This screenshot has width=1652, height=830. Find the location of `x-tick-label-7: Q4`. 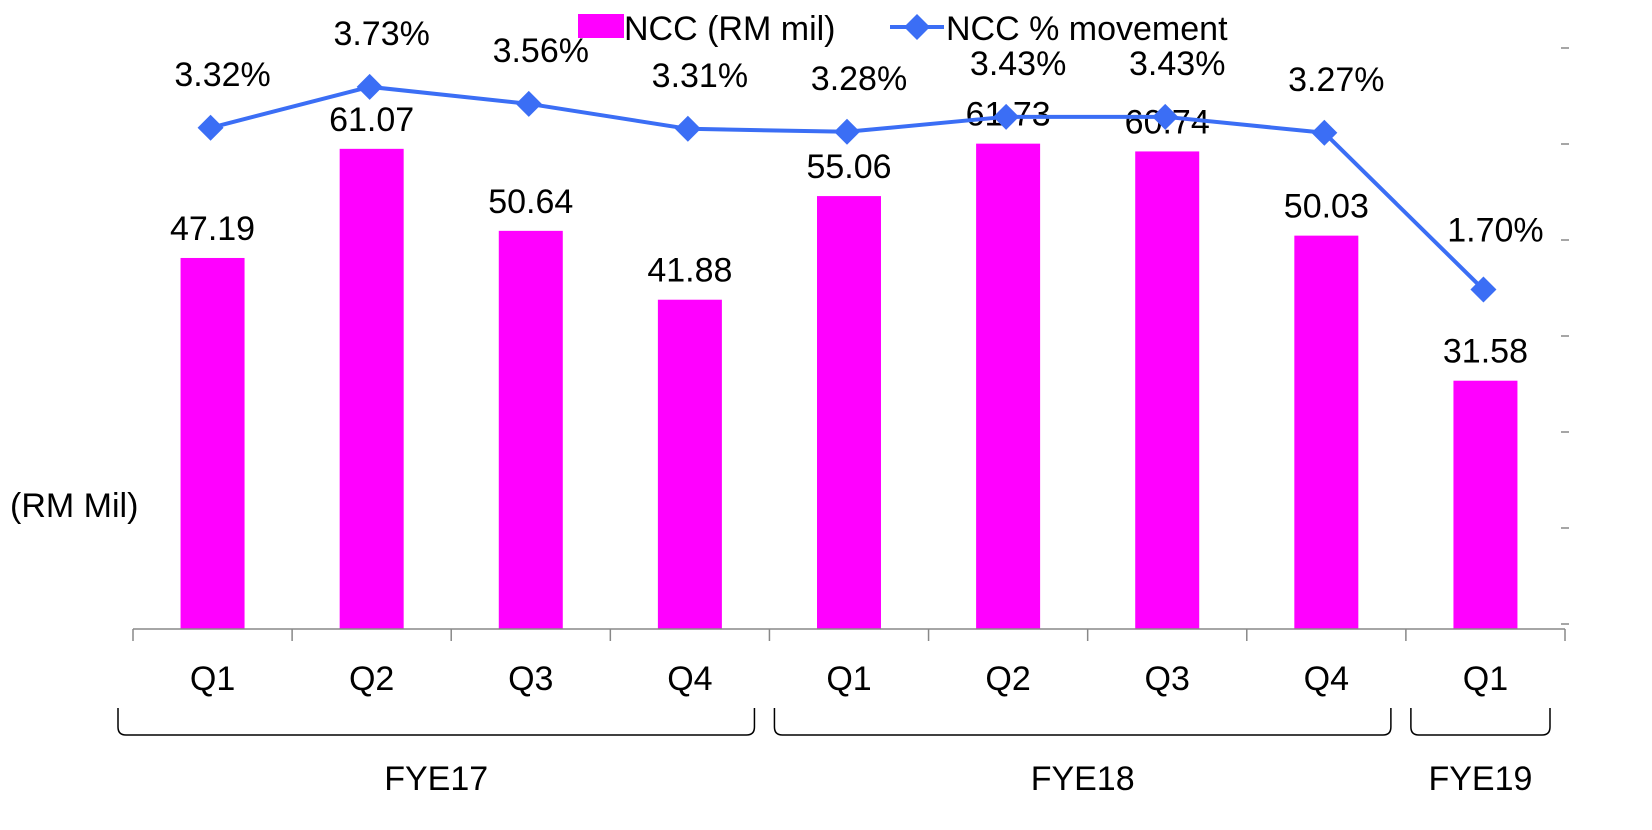

x-tick-label-7: Q4 is located at coordinates (1326, 679).